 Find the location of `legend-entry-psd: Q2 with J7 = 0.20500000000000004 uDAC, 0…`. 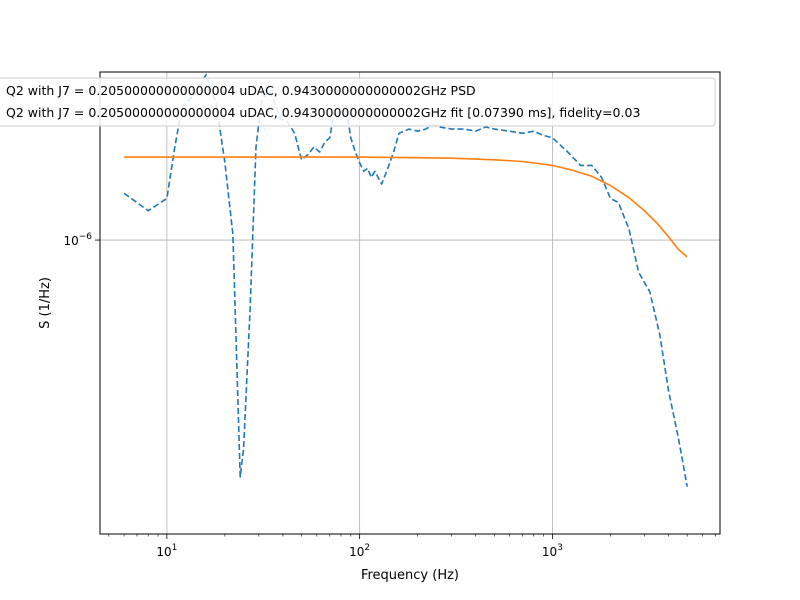

legend-entry-psd: Q2 with J7 = 0.20500000000000004 uDAC, 0… is located at coordinates (241, 90).